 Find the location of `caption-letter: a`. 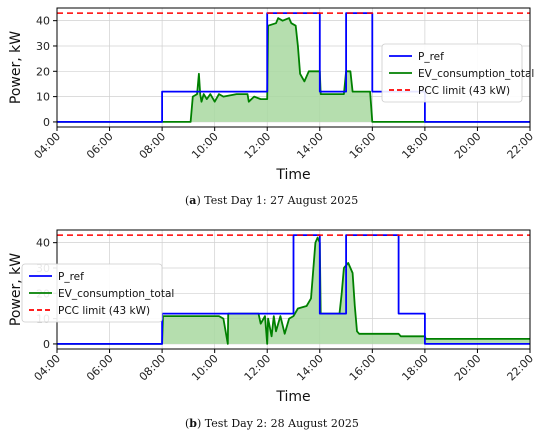

caption-letter: a is located at coordinates (192, 200).